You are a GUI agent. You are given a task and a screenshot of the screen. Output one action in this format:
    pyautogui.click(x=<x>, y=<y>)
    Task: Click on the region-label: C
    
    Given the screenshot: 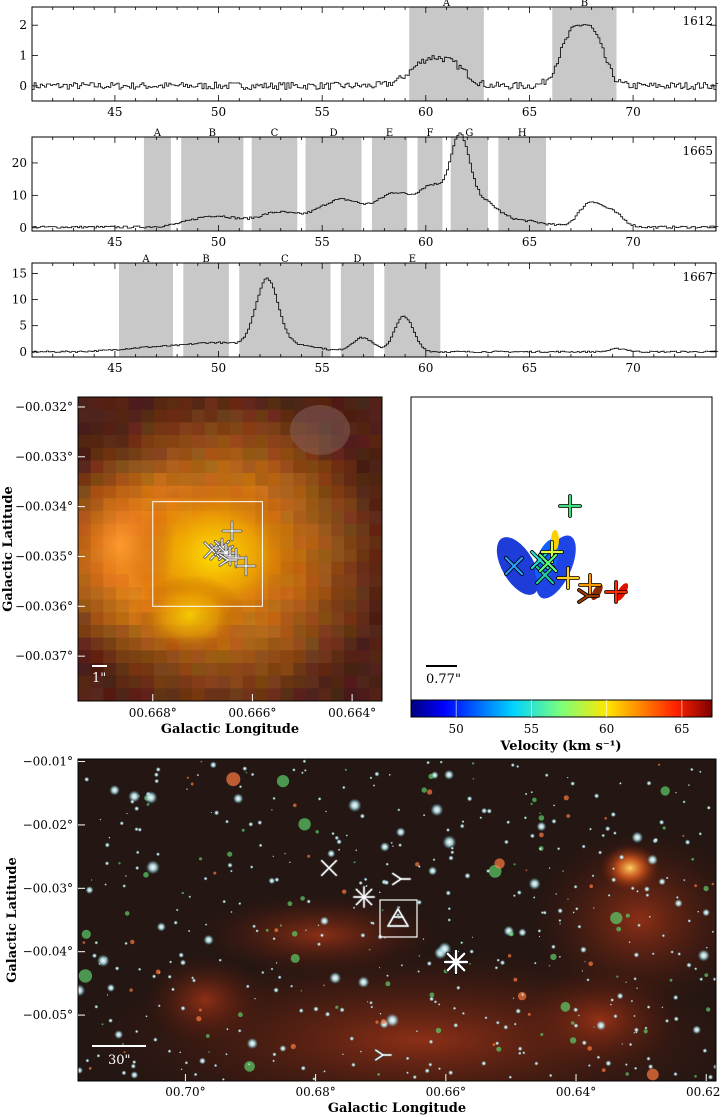 What is the action you would take?
    pyautogui.click(x=275, y=133)
    